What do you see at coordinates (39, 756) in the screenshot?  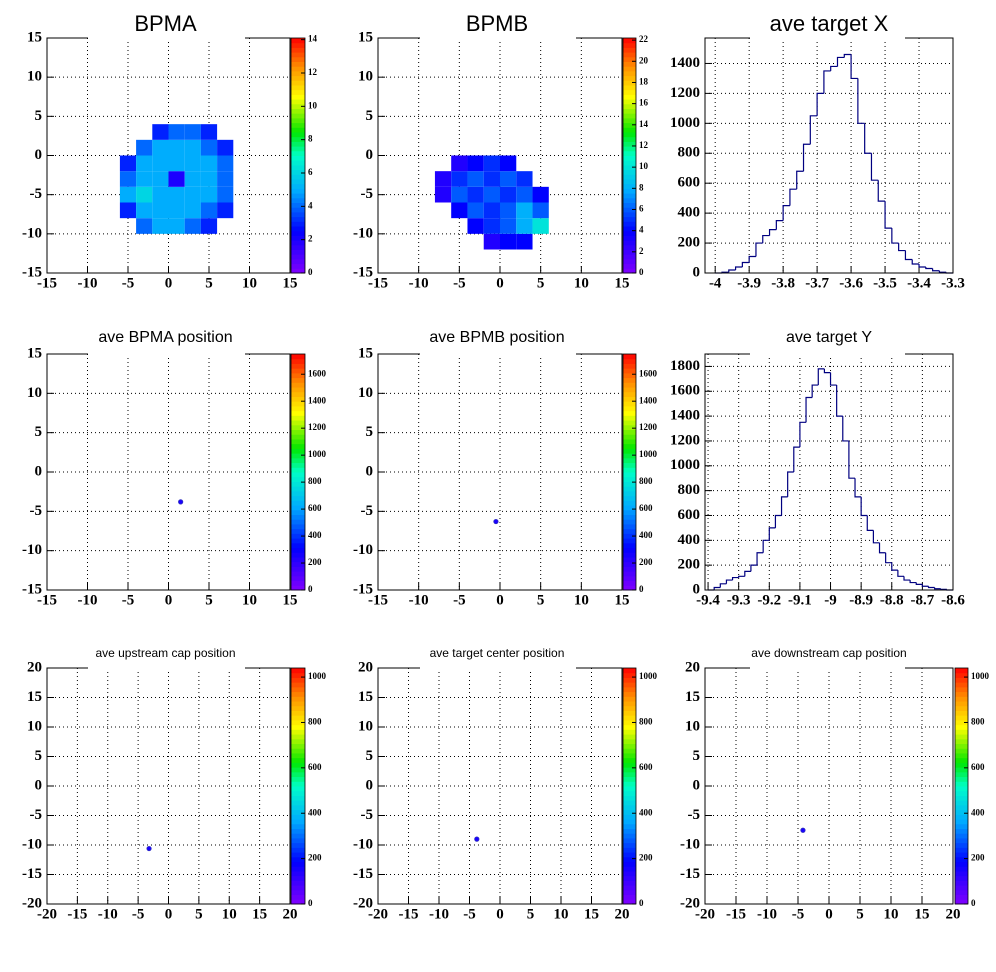 I see `y-tick-label: 5` at bounding box center [39, 756].